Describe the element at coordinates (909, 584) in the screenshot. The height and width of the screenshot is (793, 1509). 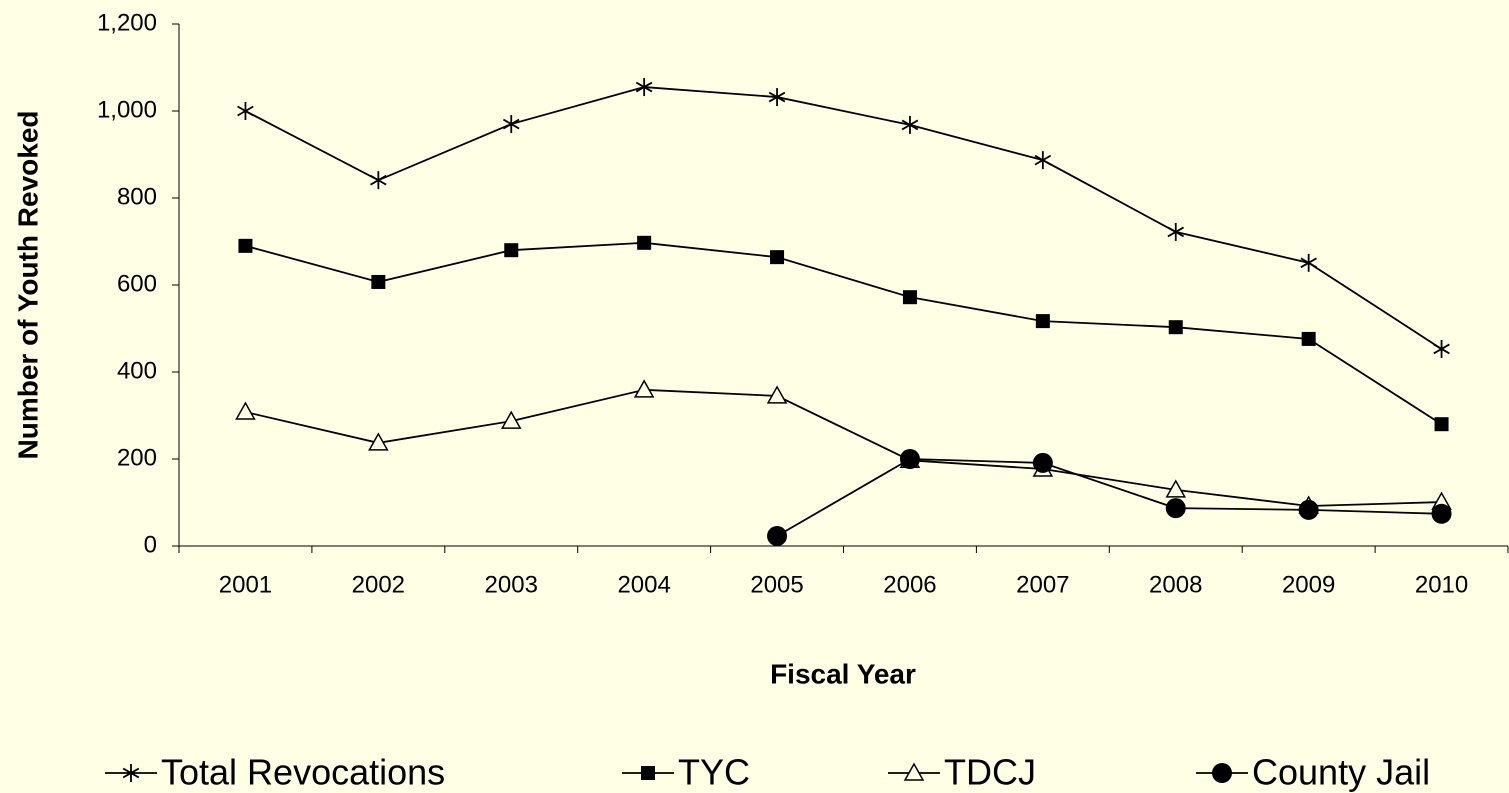
I see `x-tick-label: 2006` at that location.